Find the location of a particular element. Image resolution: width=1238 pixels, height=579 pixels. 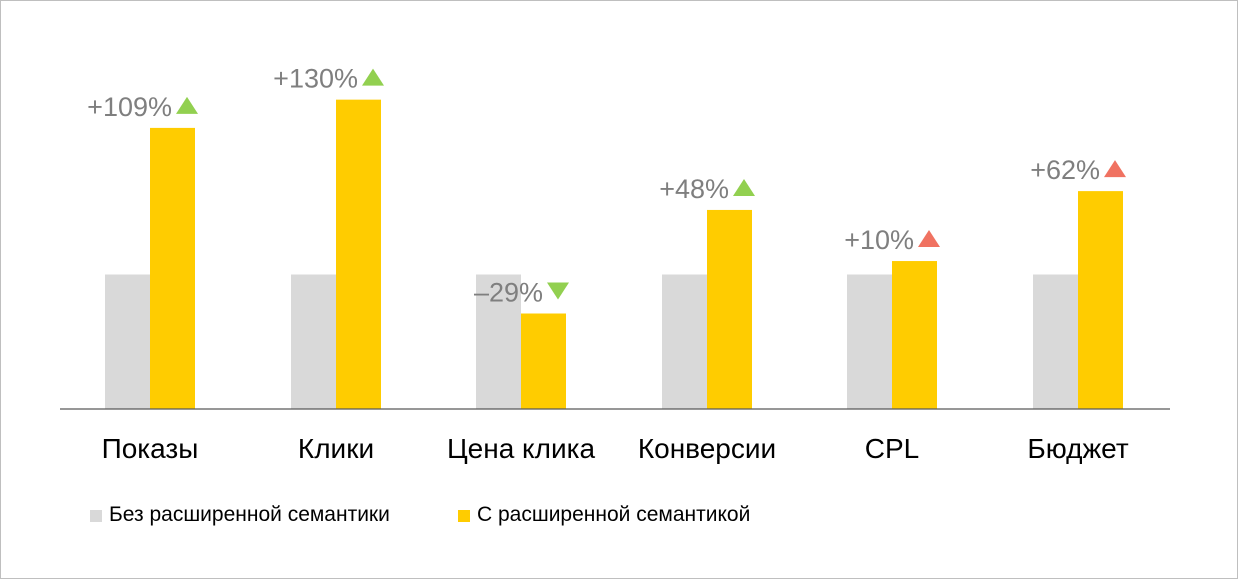

category-label: Показы is located at coordinates (150, 448).